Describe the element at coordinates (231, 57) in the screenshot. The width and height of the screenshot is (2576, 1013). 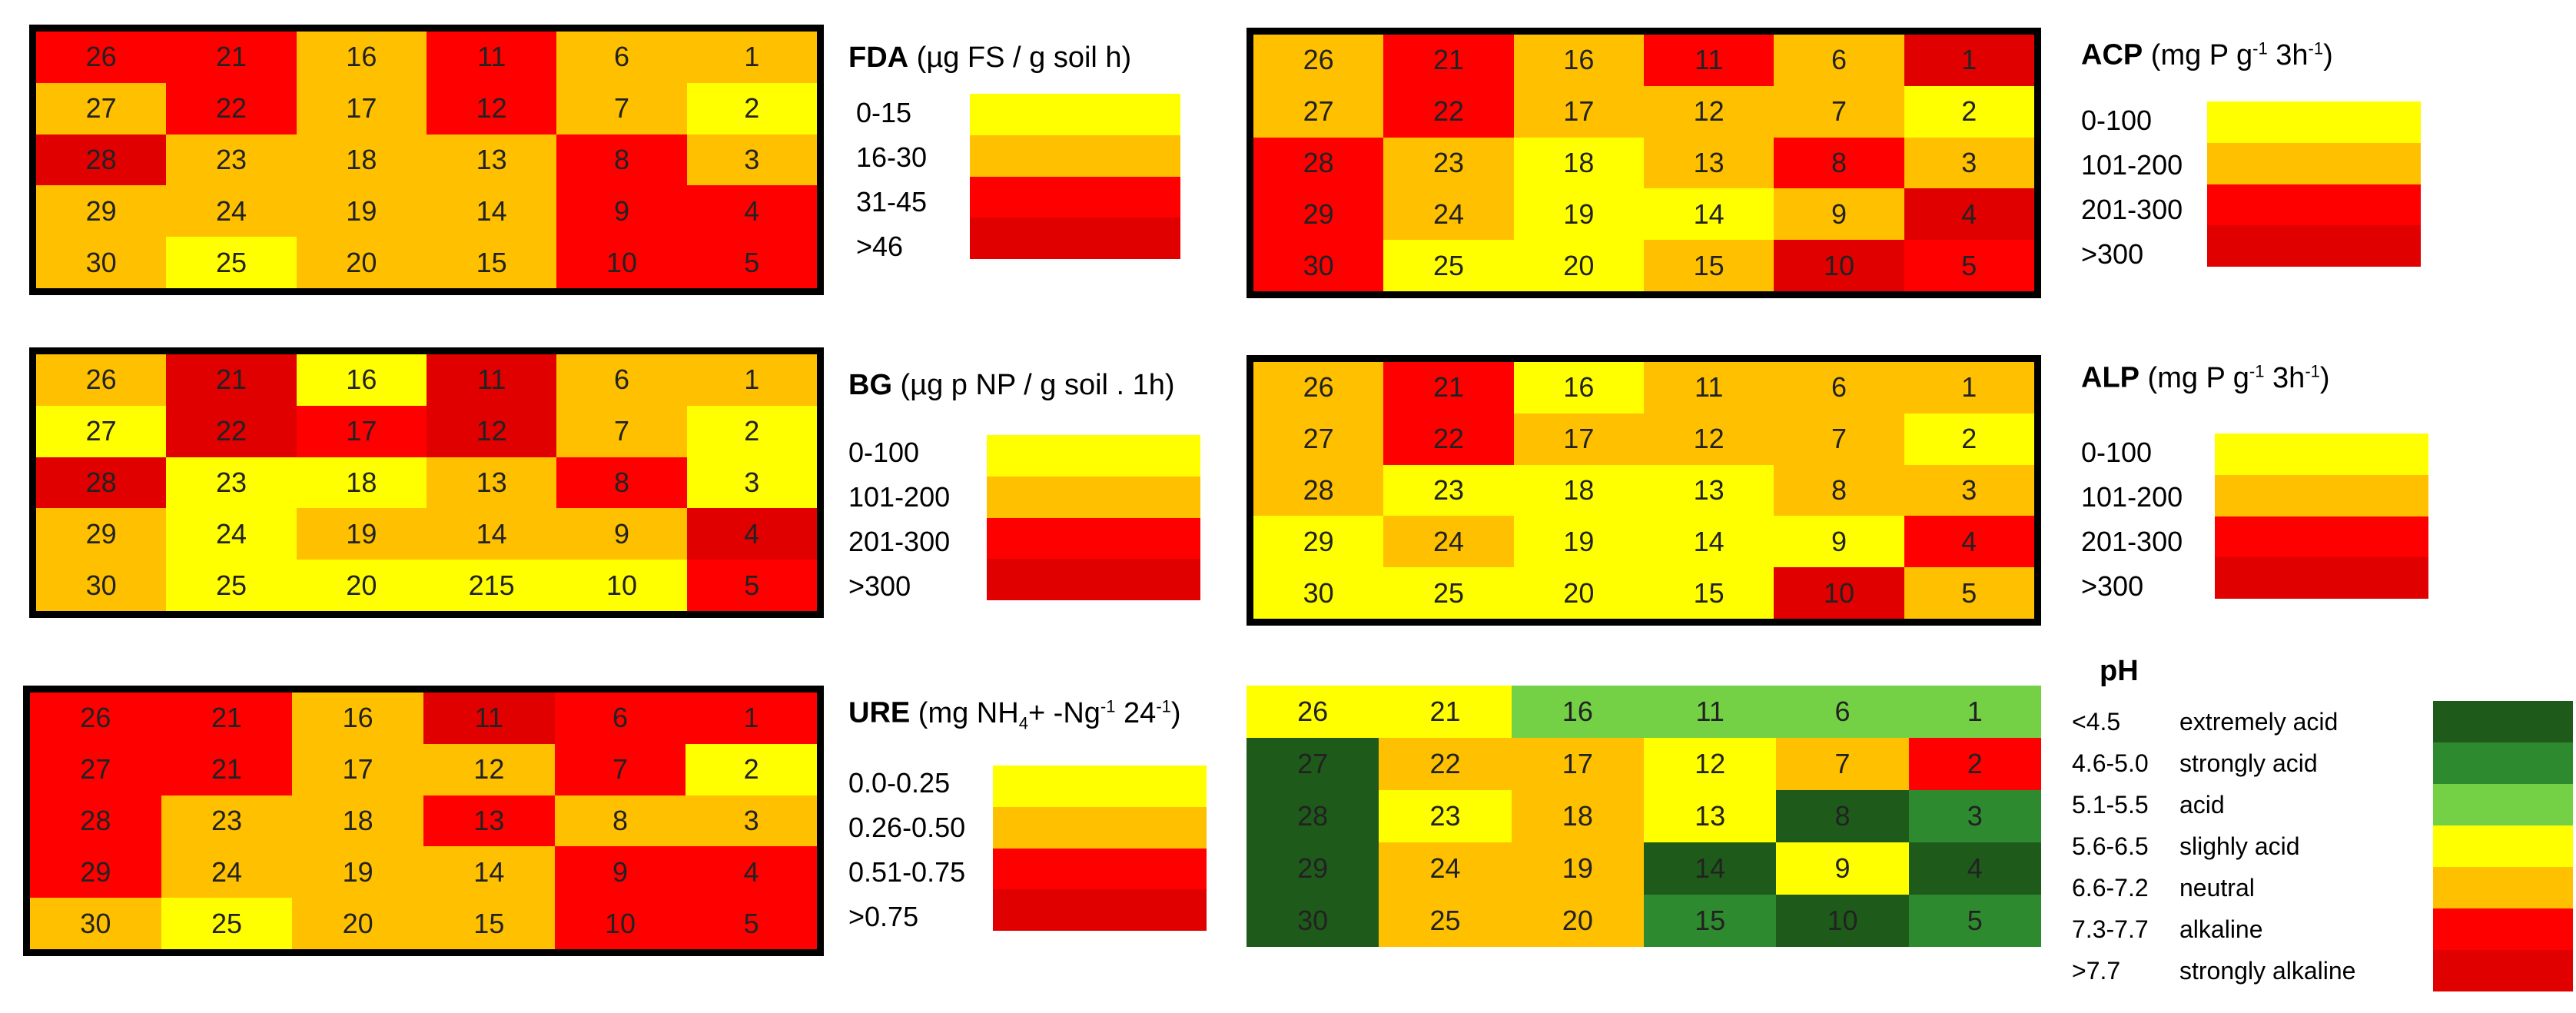
I see `fda-cell-21: 21` at that location.